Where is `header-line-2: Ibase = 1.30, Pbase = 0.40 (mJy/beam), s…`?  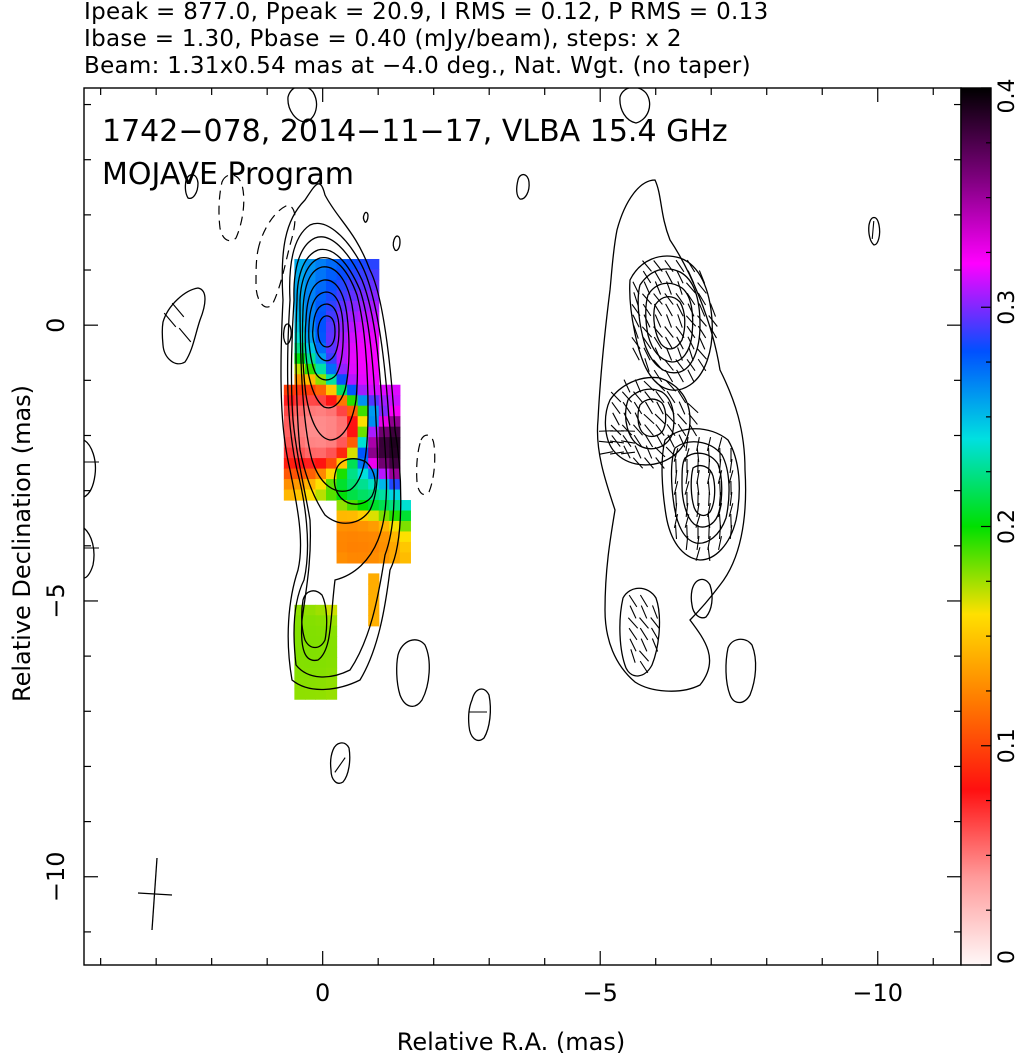
header-line-2: Ibase = 1.30, Pbase = 0.40 (mJy/beam), s… is located at coordinates (383, 39).